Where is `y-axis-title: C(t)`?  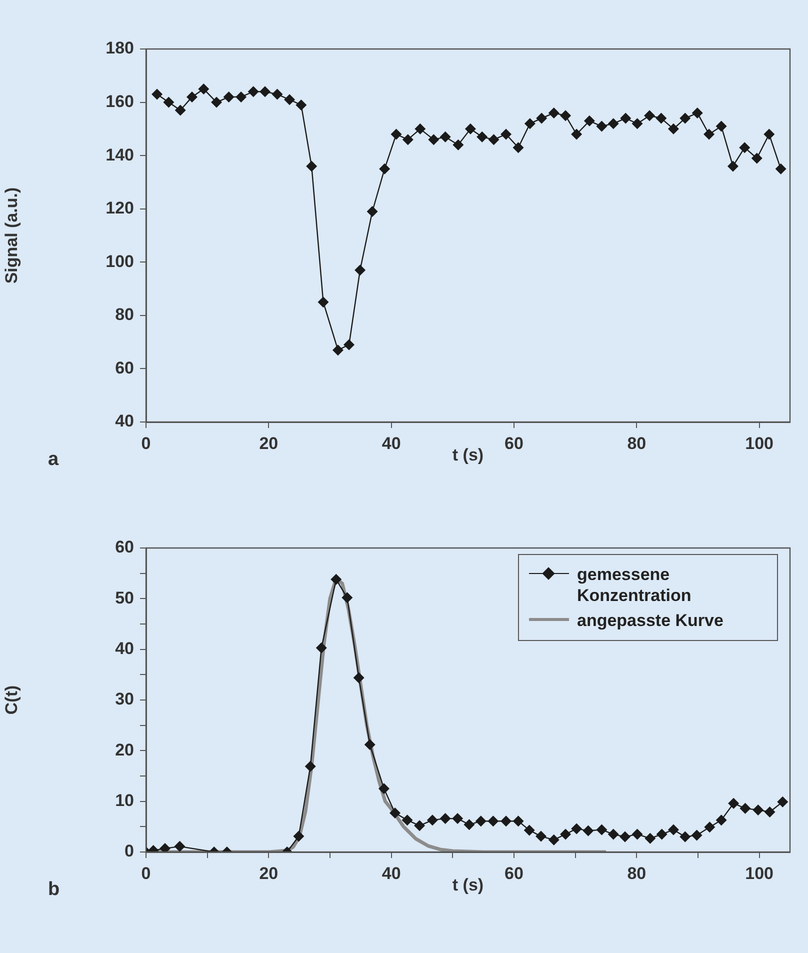 y-axis-title: C(t) is located at coordinates (11, 700).